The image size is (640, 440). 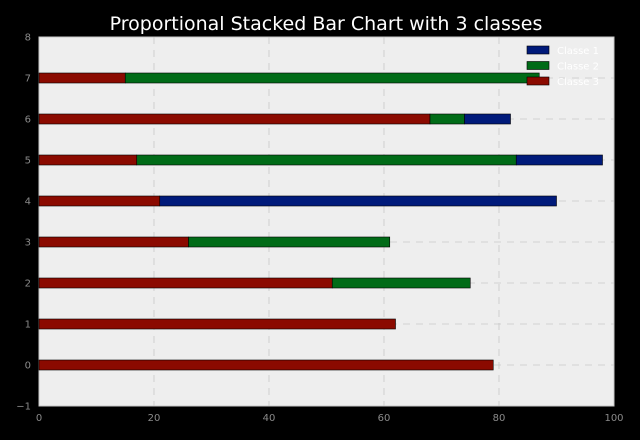 What do you see at coordinates (499, 418) in the screenshot?
I see `x-tick-label: 80` at bounding box center [499, 418].